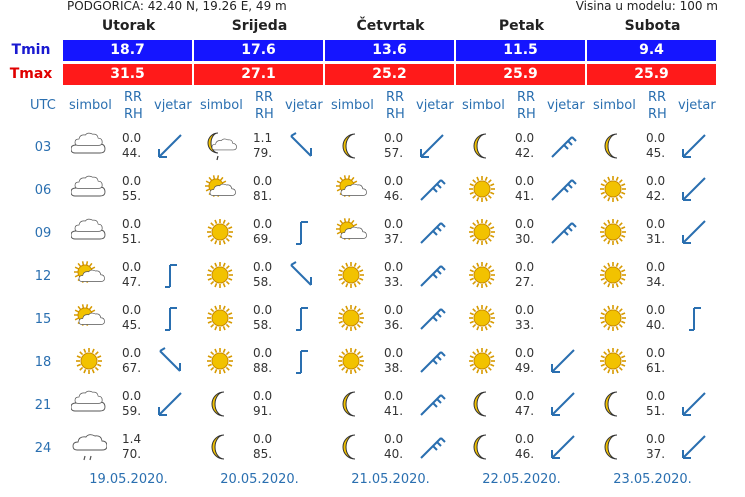 This screenshot has height=497, width=745. What do you see at coordinates (258, 74) in the screenshot?
I see `tmax-value: 27.1` at bounding box center [258, 74].